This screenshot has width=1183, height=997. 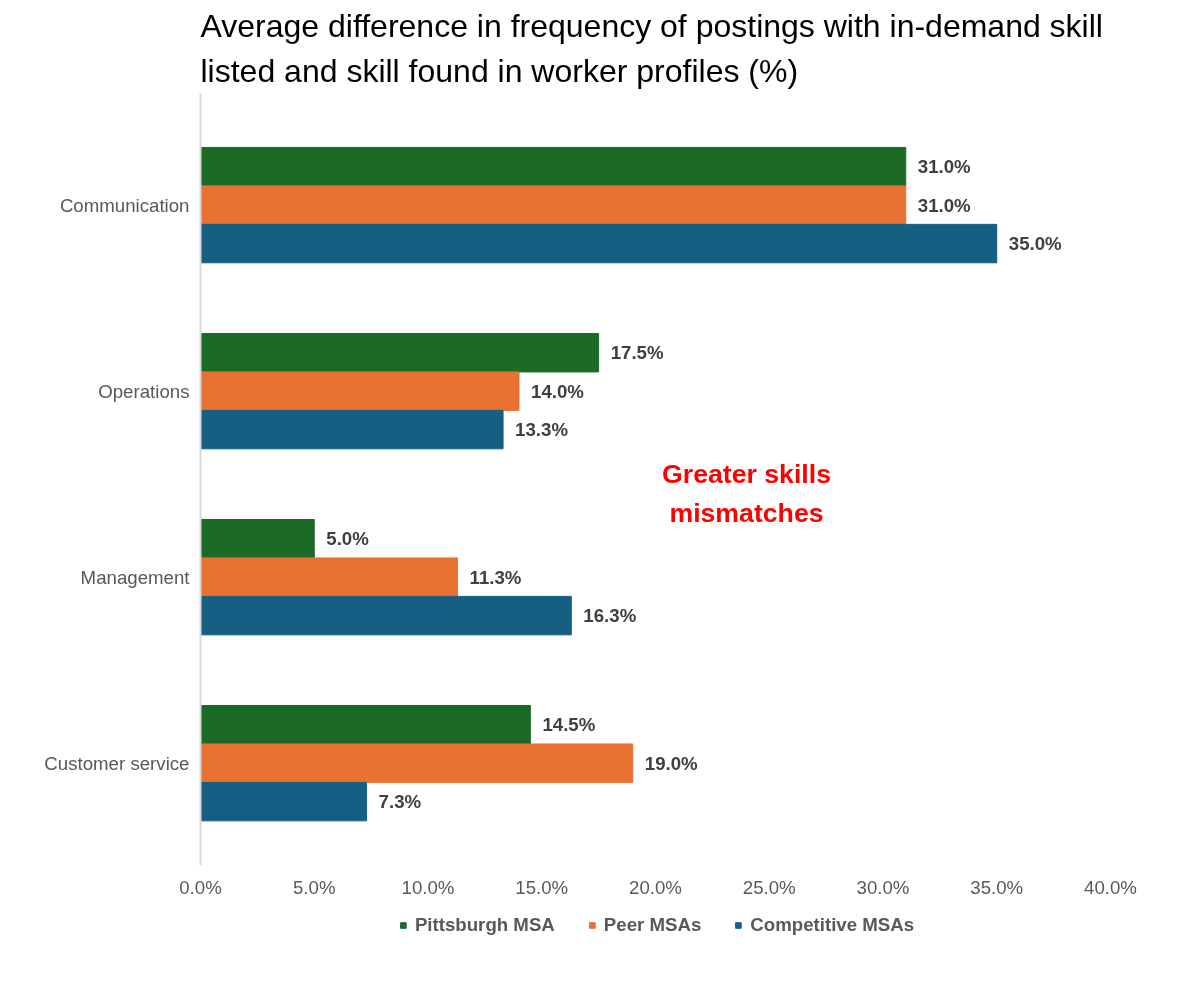 I want to click on y-tick-label: Operations, so click(x=144, y=391).